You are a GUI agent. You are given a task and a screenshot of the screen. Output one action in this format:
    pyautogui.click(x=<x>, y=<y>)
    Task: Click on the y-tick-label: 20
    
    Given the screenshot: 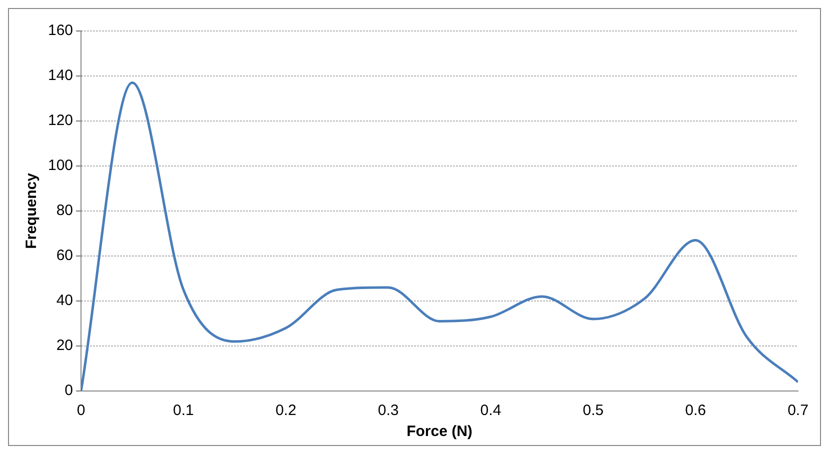 What is the action you would take?
    pyautogui.click(x=65, y=345)
    